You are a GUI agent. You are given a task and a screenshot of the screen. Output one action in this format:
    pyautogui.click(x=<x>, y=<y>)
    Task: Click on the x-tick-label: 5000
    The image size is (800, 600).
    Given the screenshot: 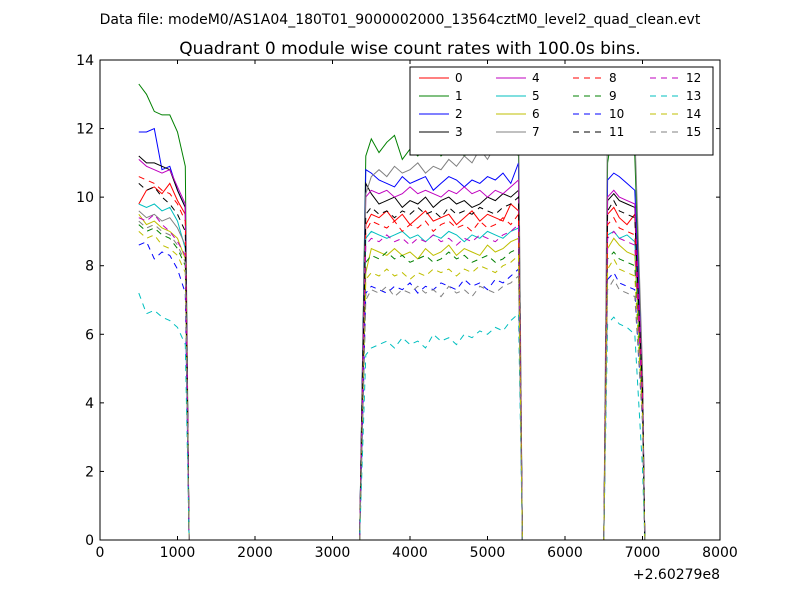 What is the action you would take?
    pyautogui.click(x=488, y=553)
    